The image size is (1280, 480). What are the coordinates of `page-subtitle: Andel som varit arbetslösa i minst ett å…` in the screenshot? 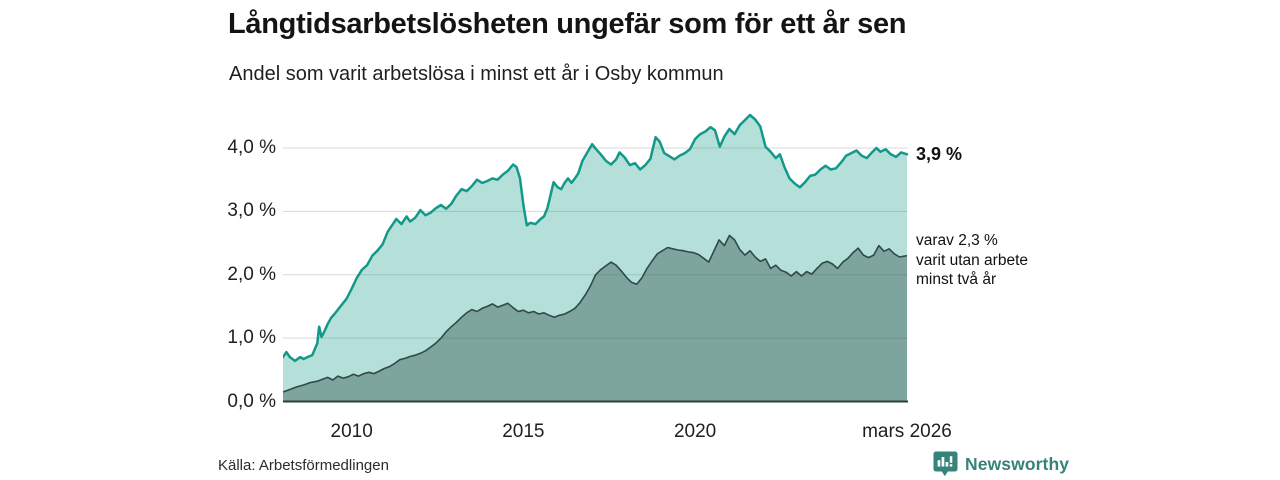 It's located at (476, 74).